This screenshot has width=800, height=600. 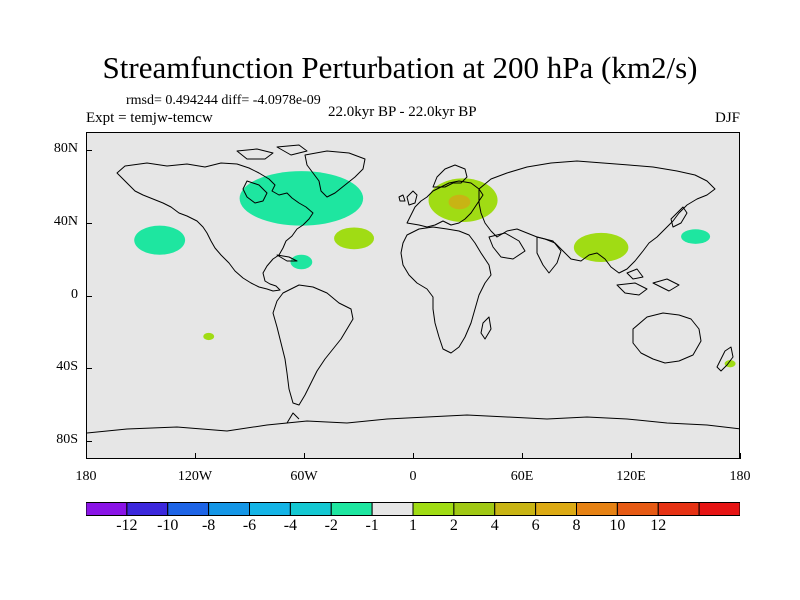 What do you see at coordinates (215, 227) in the screenshot?
I see `coast-north-america` at bounding box center [215, 227].